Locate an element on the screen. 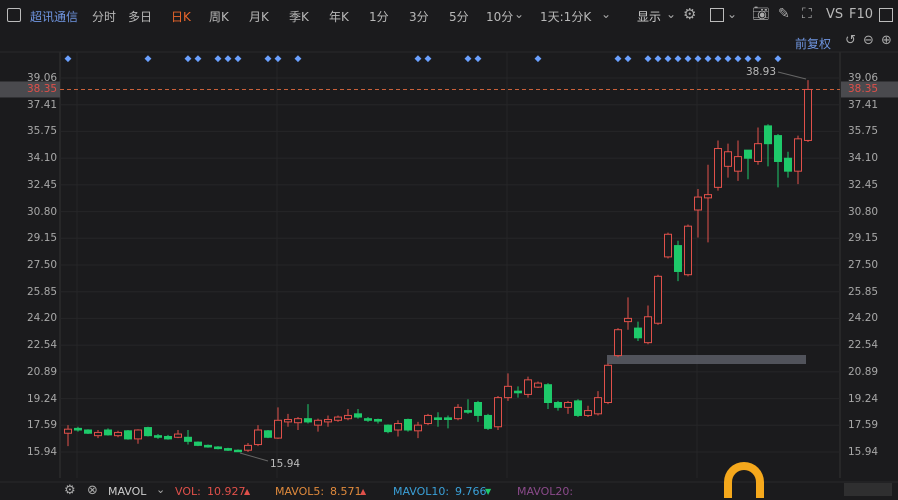  display-menu: 显示 is located at coordinates (649, 17).